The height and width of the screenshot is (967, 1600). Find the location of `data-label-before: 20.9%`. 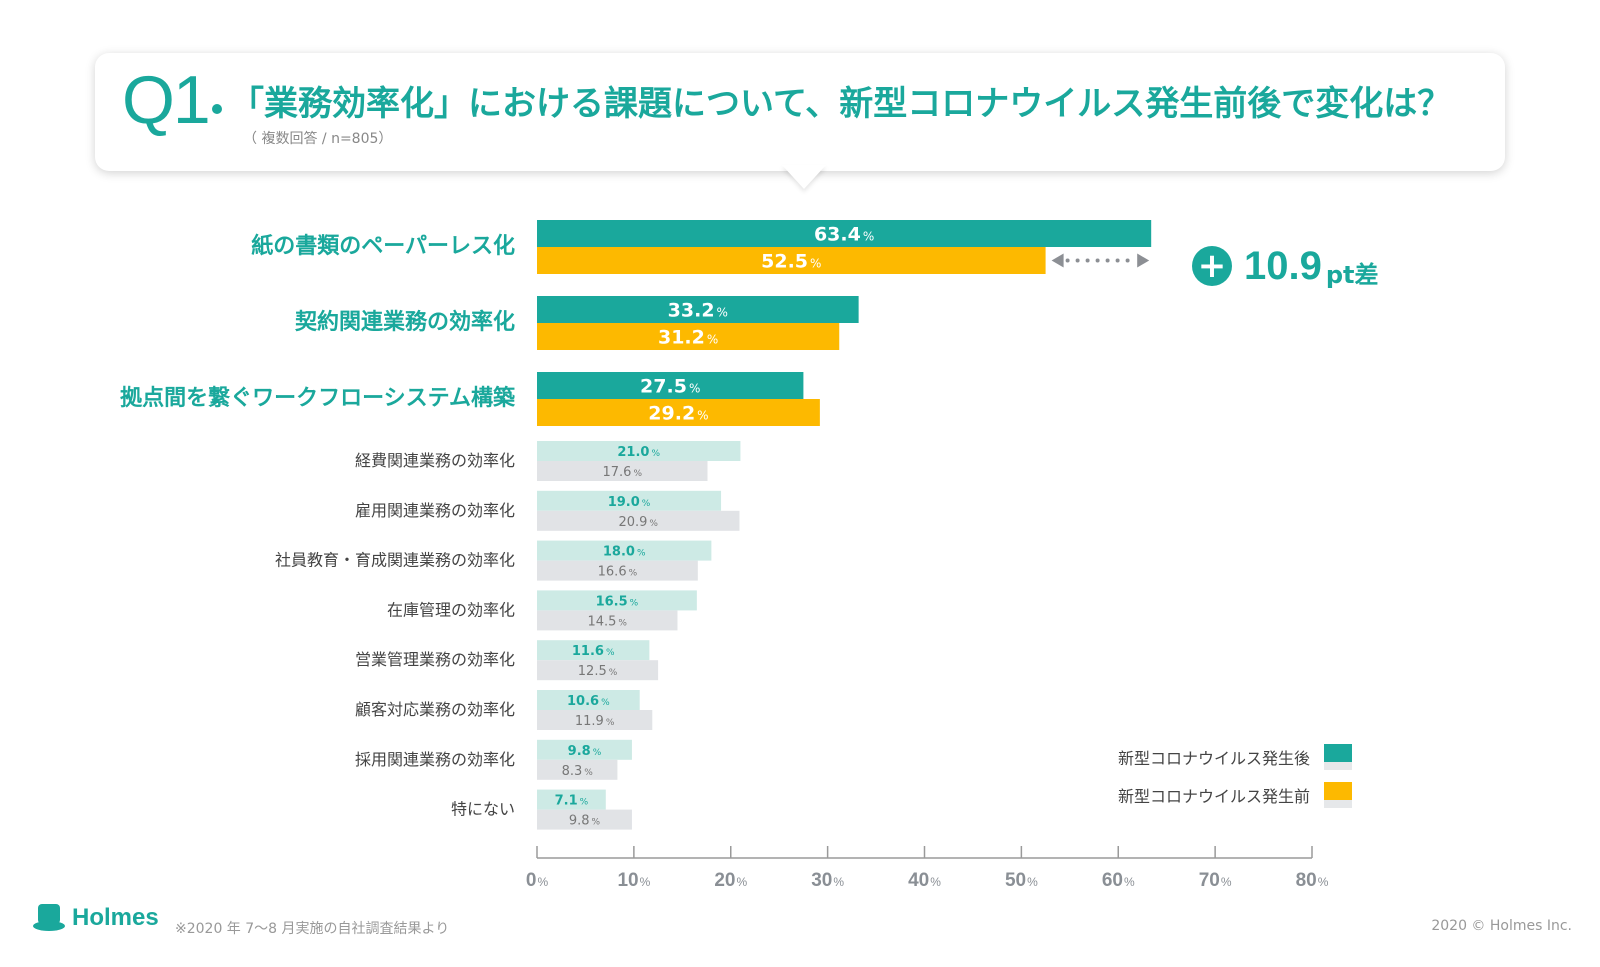

data-label-before: 20.9% is located at coordinates (638, 522).